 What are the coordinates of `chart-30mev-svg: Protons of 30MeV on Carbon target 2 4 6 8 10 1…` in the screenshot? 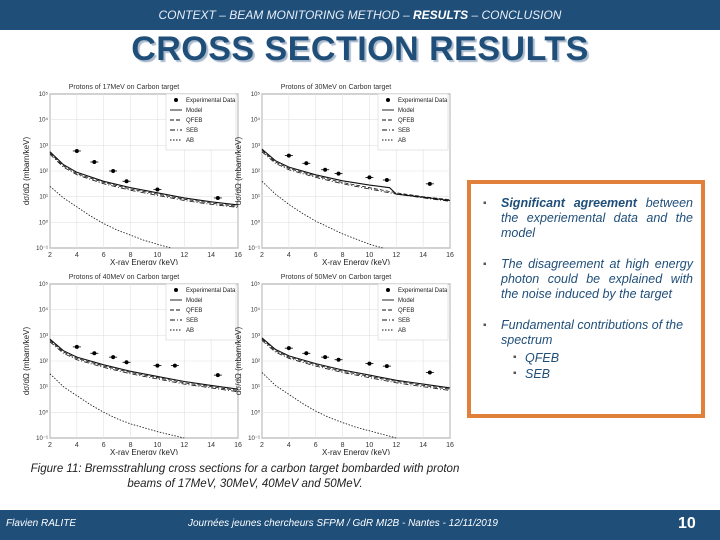 It's located at (344, 174).